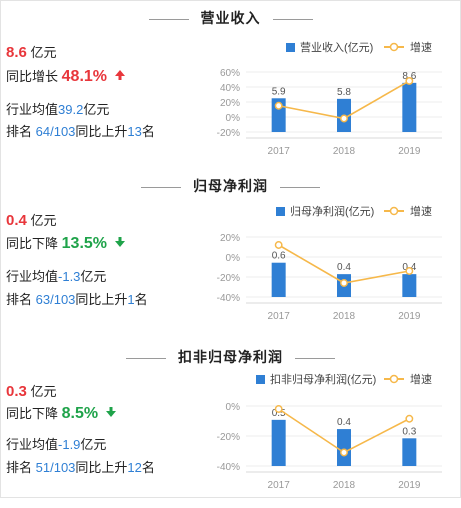 The height and width of the screenshot is (508, 461). What do you see at coordinates (58, 109) in the screenshot?
I see `industry-average: 行业均值39.2亿元` at bounding box center [58, 109].